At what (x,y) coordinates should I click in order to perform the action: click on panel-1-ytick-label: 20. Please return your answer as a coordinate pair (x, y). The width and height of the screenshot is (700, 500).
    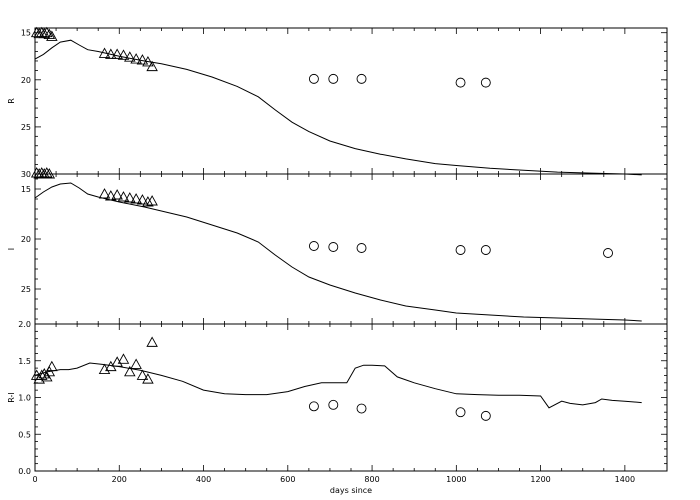
    Looking at the image, I should click on (26, 80).